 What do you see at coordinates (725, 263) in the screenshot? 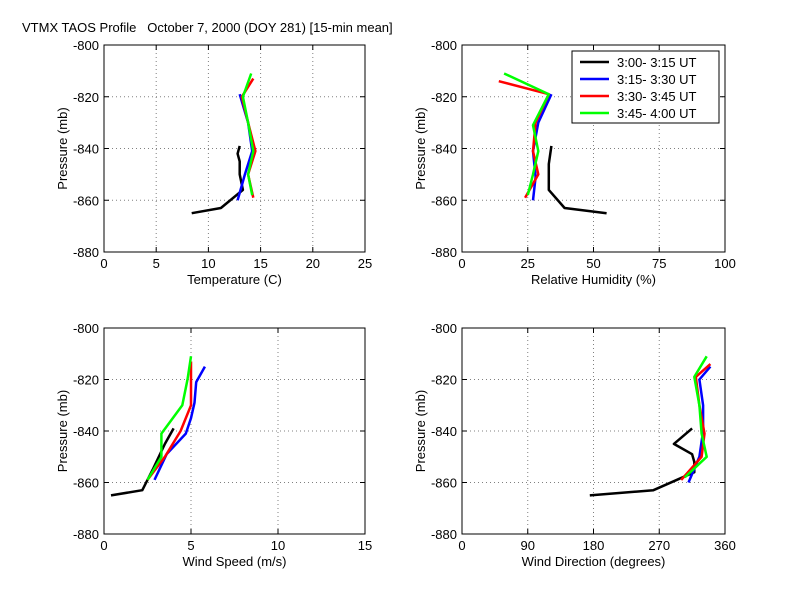
I see `x-tick-label: 100` at bounding box center [725, 263].